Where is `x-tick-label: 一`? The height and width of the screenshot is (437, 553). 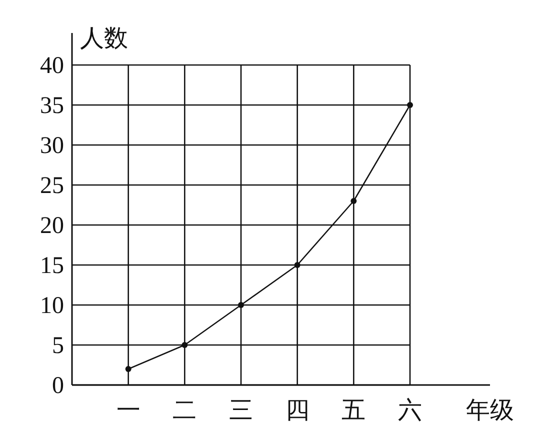
x-tick-label: 一 is located at coordinates (128, 411).